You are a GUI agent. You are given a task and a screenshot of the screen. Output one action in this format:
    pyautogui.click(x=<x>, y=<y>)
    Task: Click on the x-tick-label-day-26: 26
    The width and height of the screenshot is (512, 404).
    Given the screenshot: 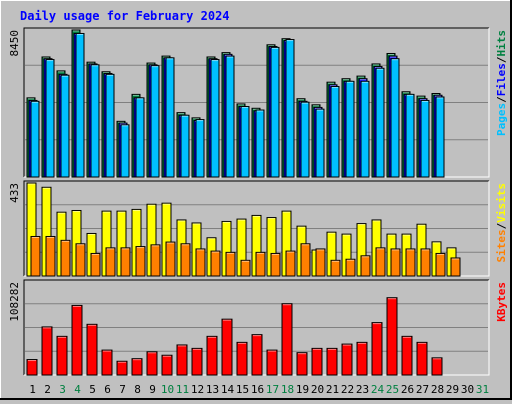 What is the action you would take?
    pyautogui.click(x=407, y=389)
    